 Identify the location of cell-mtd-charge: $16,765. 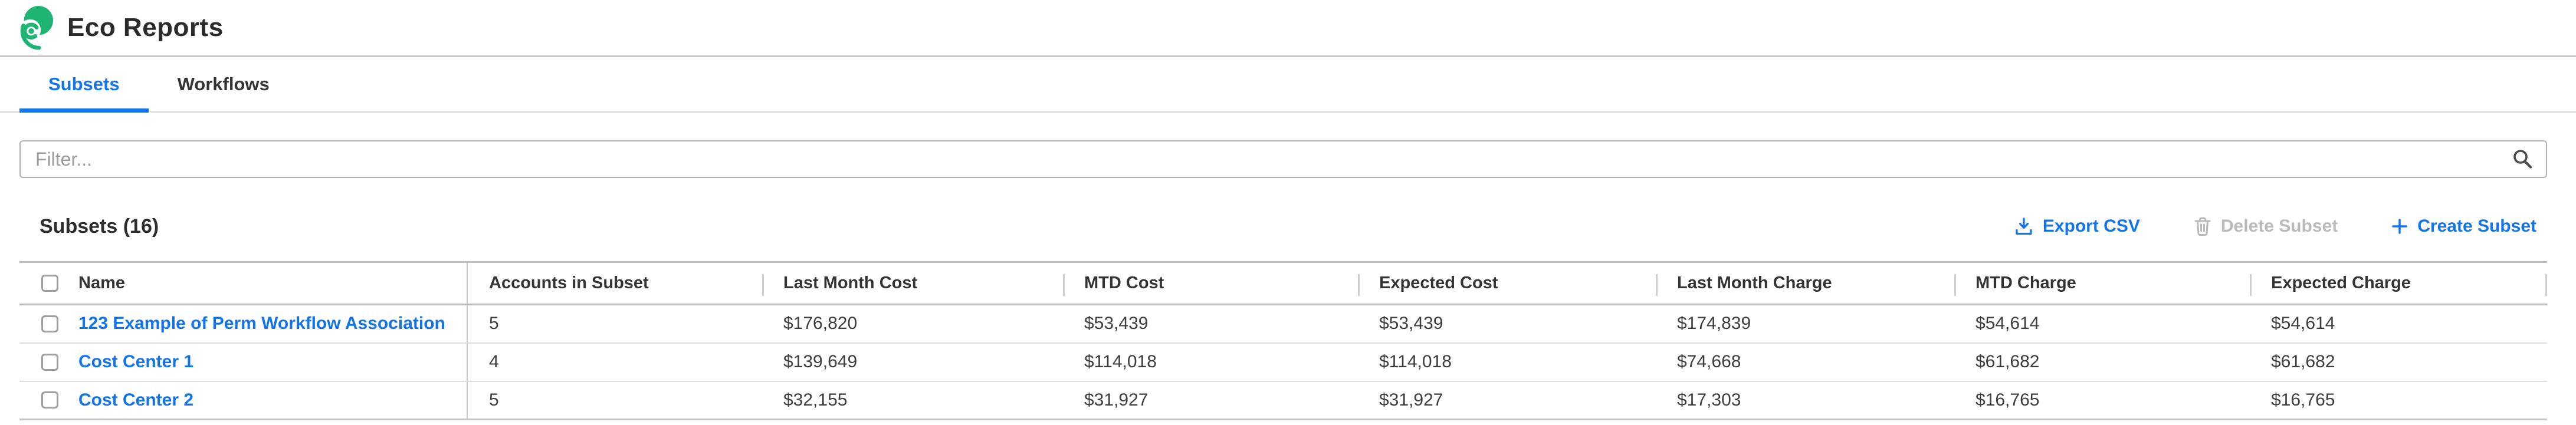
(2102, 400).